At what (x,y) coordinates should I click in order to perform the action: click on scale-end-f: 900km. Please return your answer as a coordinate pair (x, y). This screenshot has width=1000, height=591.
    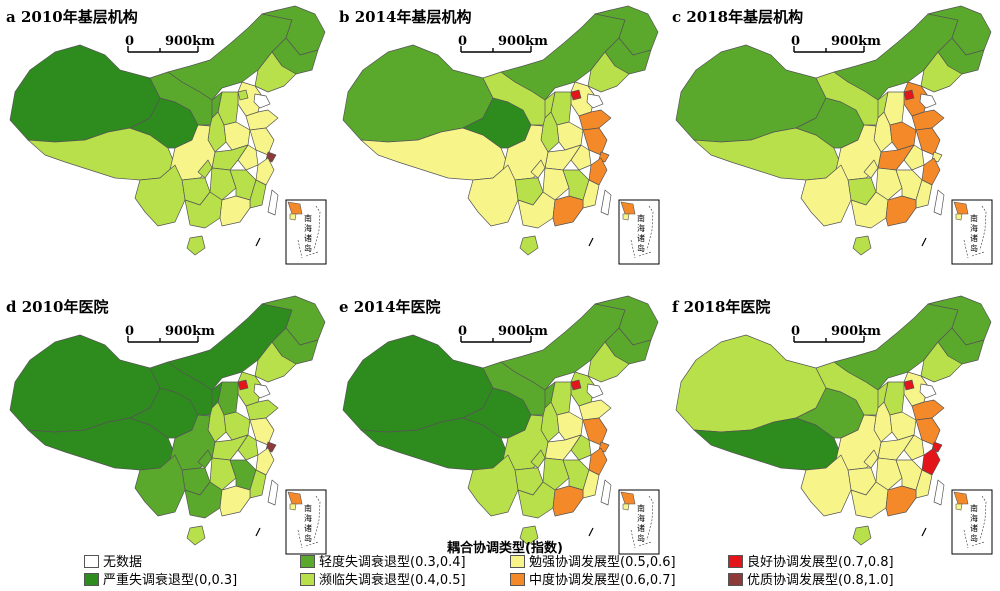
    Looking at the image, I should click on (856, 331).